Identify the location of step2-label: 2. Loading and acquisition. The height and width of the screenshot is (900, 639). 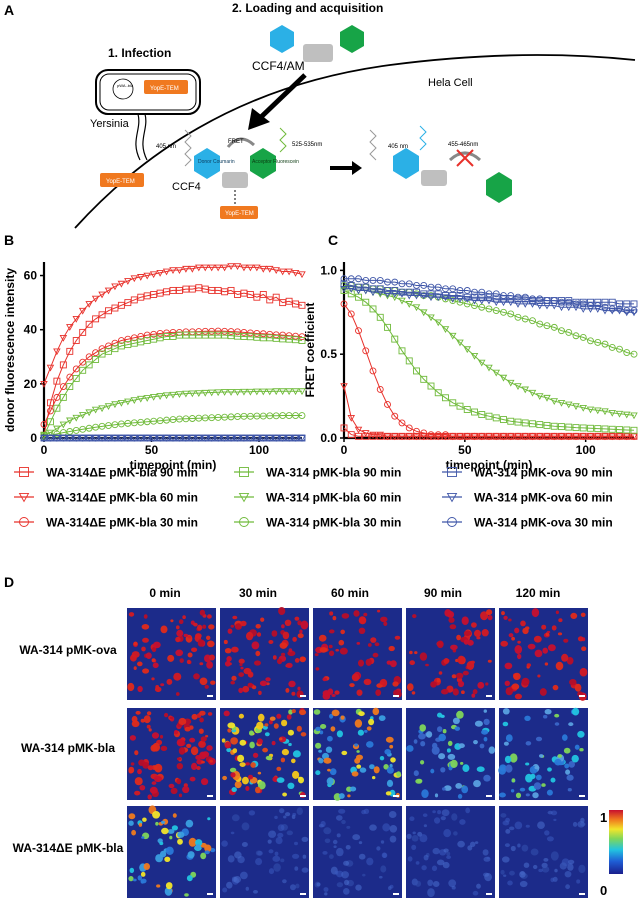
(307, 8).